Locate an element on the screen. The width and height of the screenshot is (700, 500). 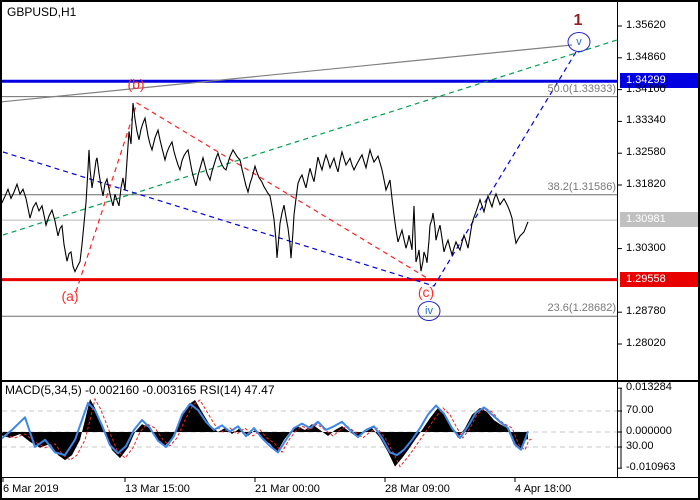
price-axis-tick-label: 1.34860 is located at coordinates (646, 56).